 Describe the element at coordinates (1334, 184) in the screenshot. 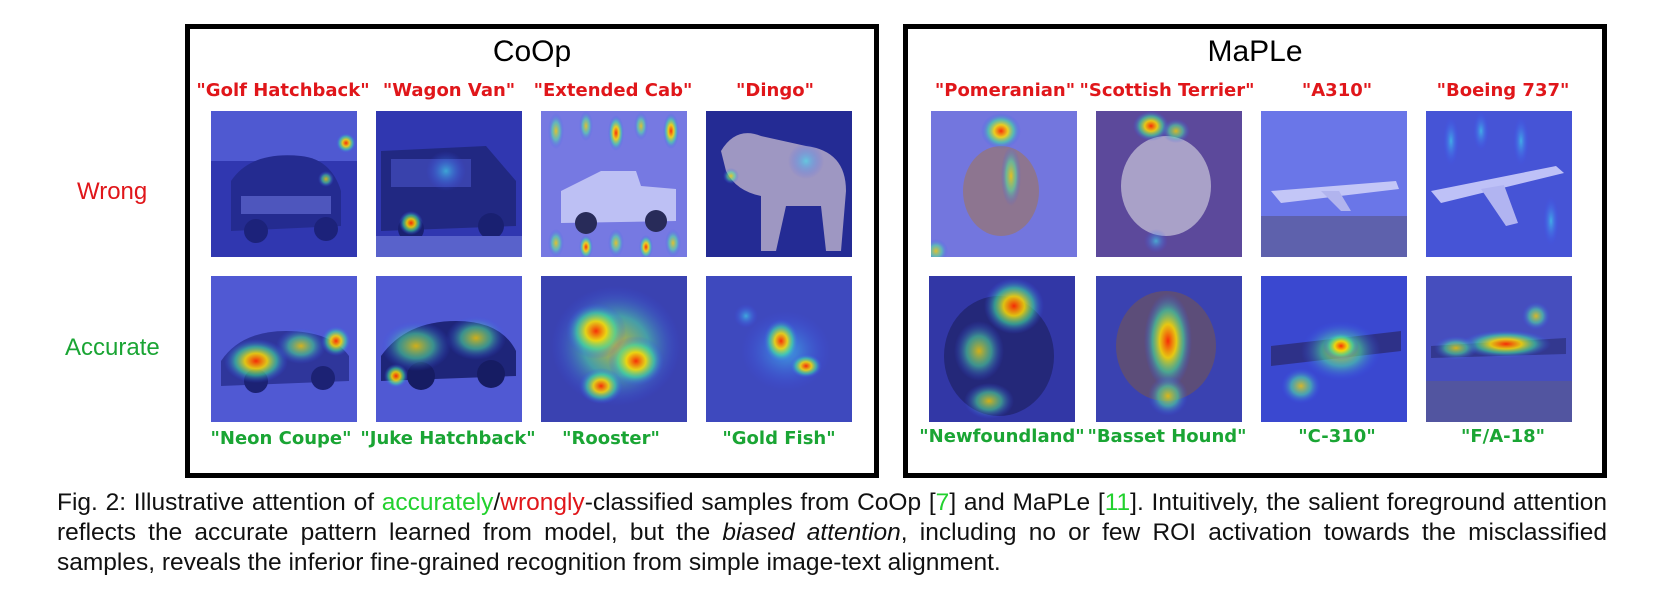

I see `attention-map-a310` at that location.